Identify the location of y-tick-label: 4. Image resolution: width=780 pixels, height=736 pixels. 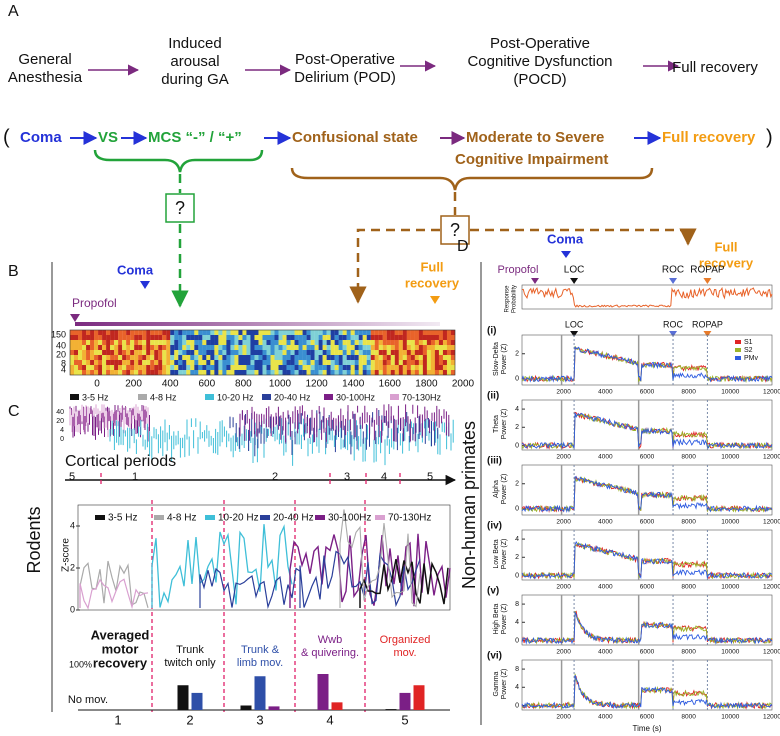
(72, 525).